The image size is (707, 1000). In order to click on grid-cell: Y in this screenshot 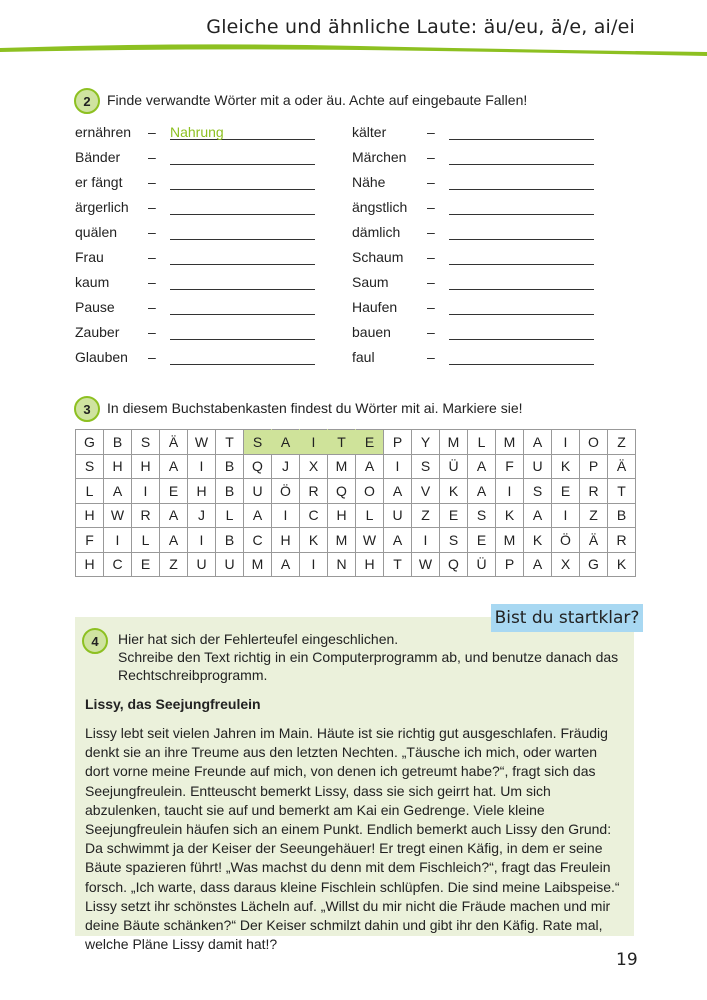, I will do `click(425, 442)`.